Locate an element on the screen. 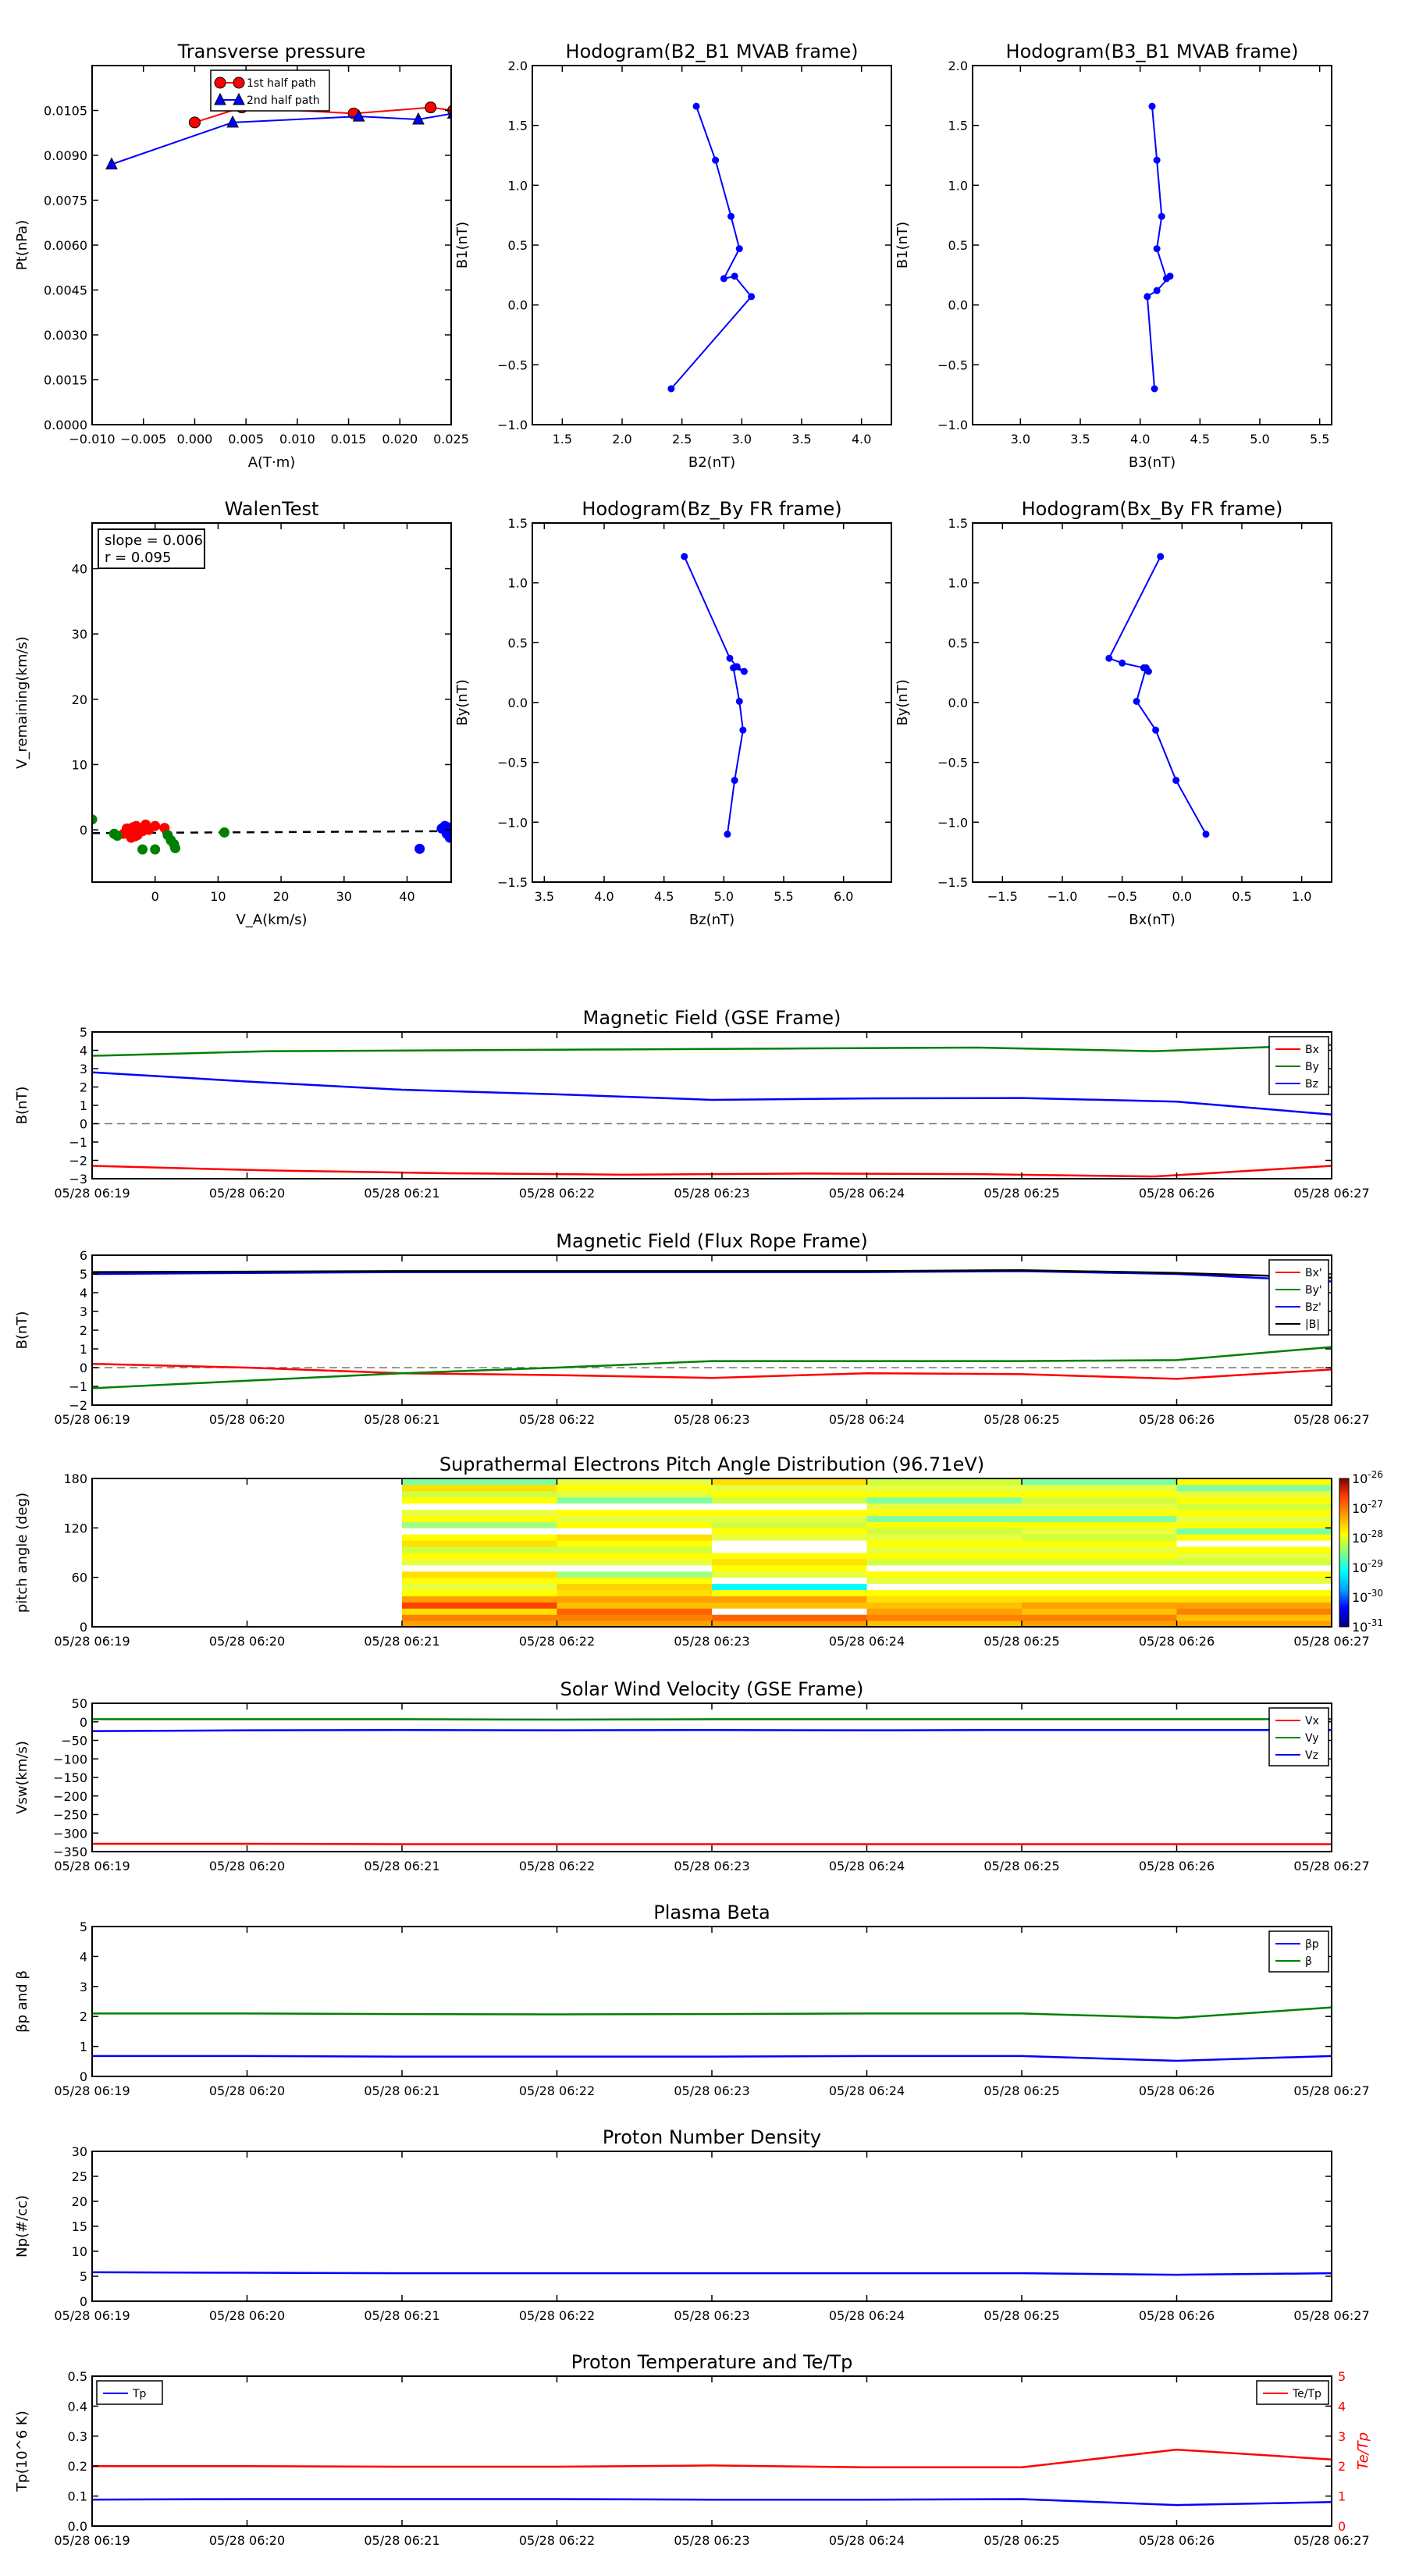 This screenshot has height=2576, width=1405. y-tick-label: −1.5 is located at coordinates (953, 882).